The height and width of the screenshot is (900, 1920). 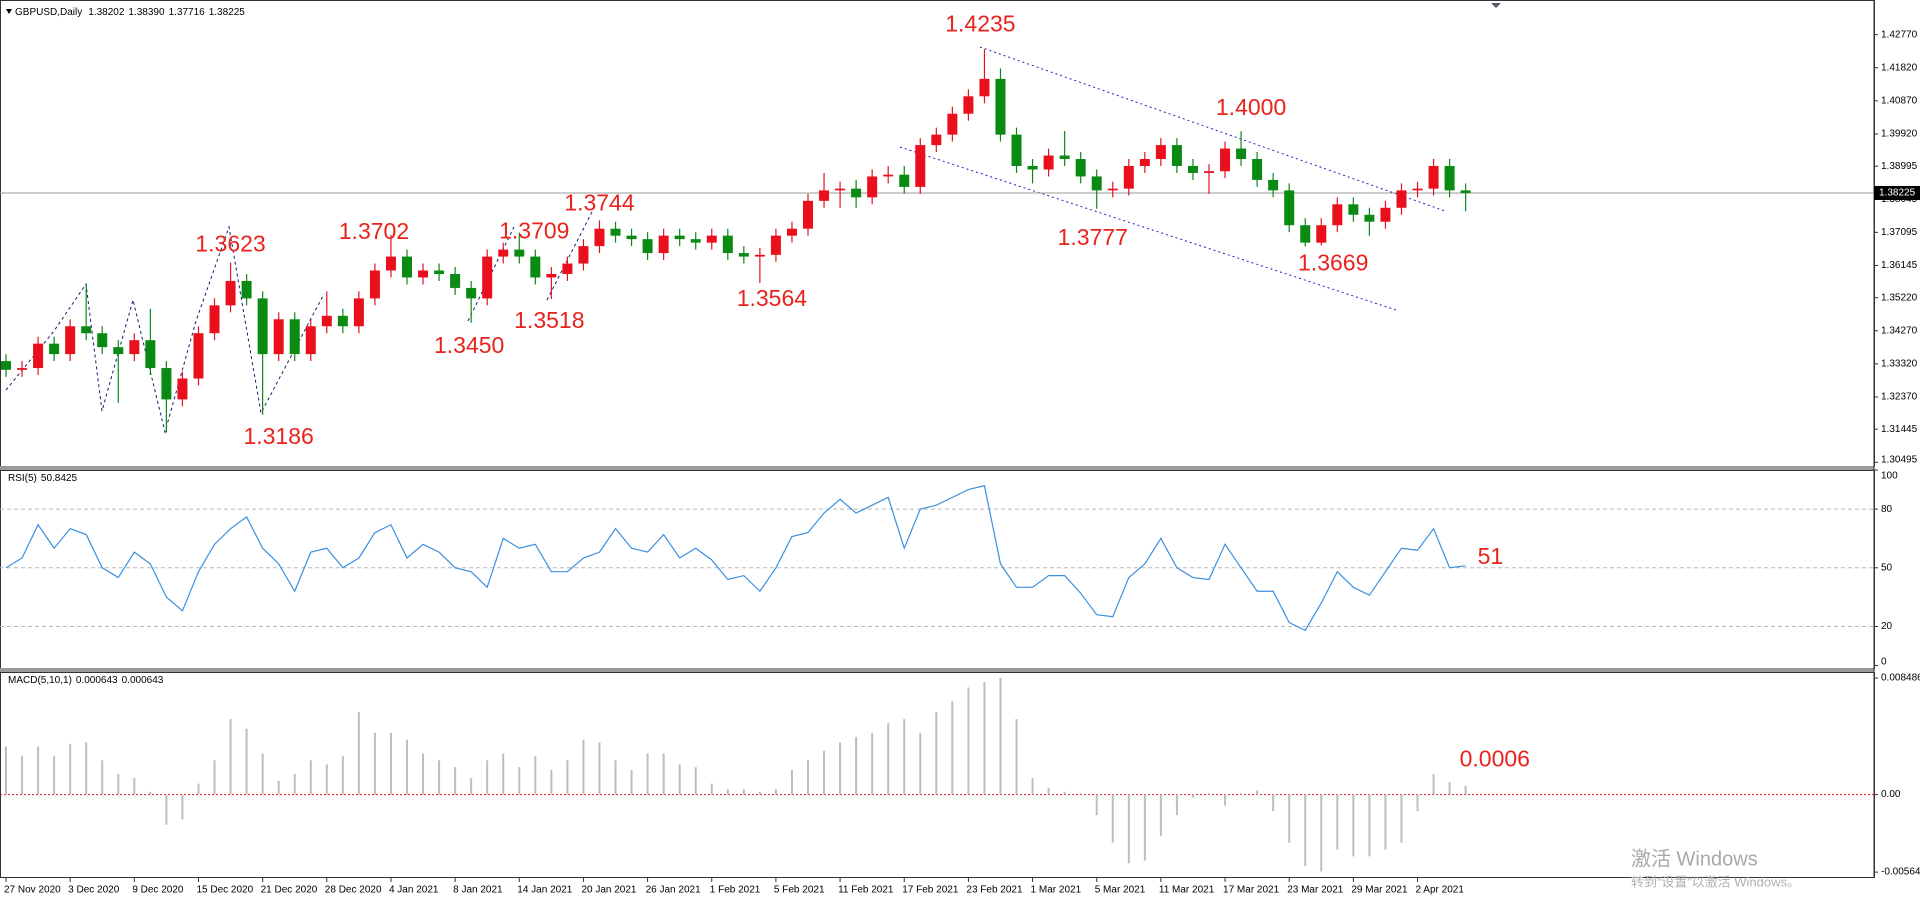 I want to click on x-tick-label: 23 Mar 2021, so click(x=1315, y=890).